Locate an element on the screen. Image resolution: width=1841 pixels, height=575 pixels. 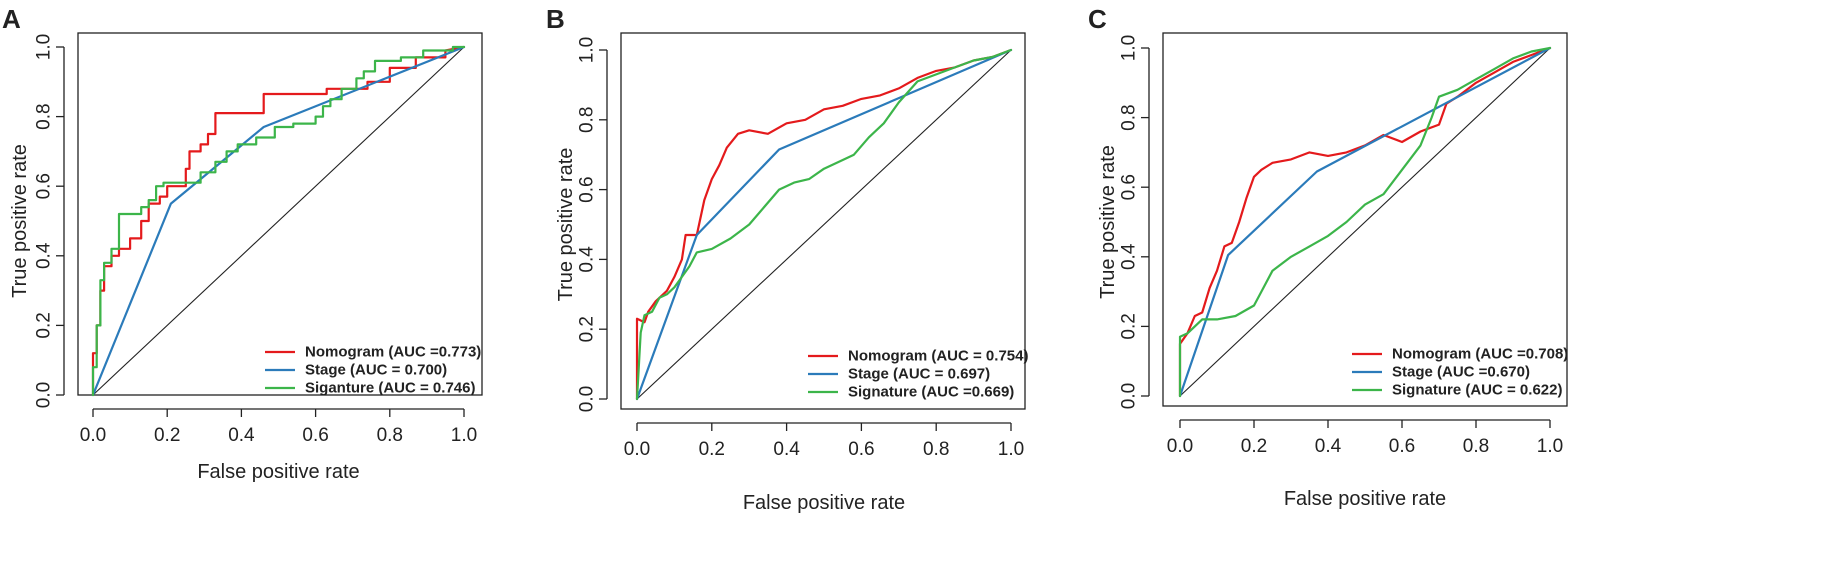
legend-entry-label: Stage (AUC = 0.697) is located at coordinates (919, 374).